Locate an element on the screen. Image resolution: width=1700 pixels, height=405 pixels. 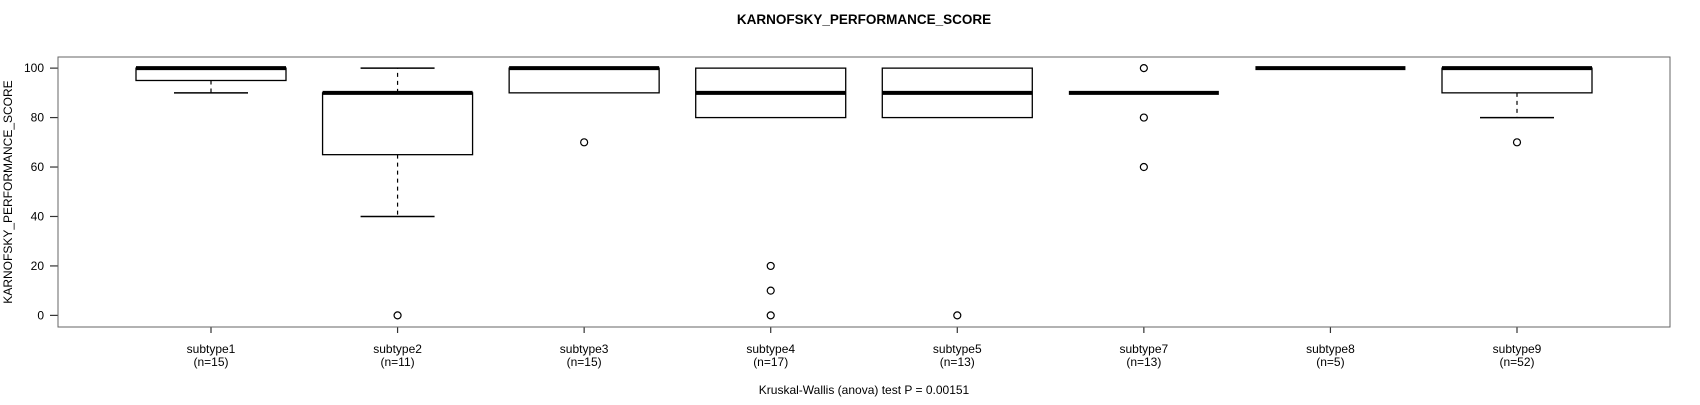
stat-test-caption: Kruskal-Wallis (anova) test P = 0.00151 is located at coordinates (864, 390).